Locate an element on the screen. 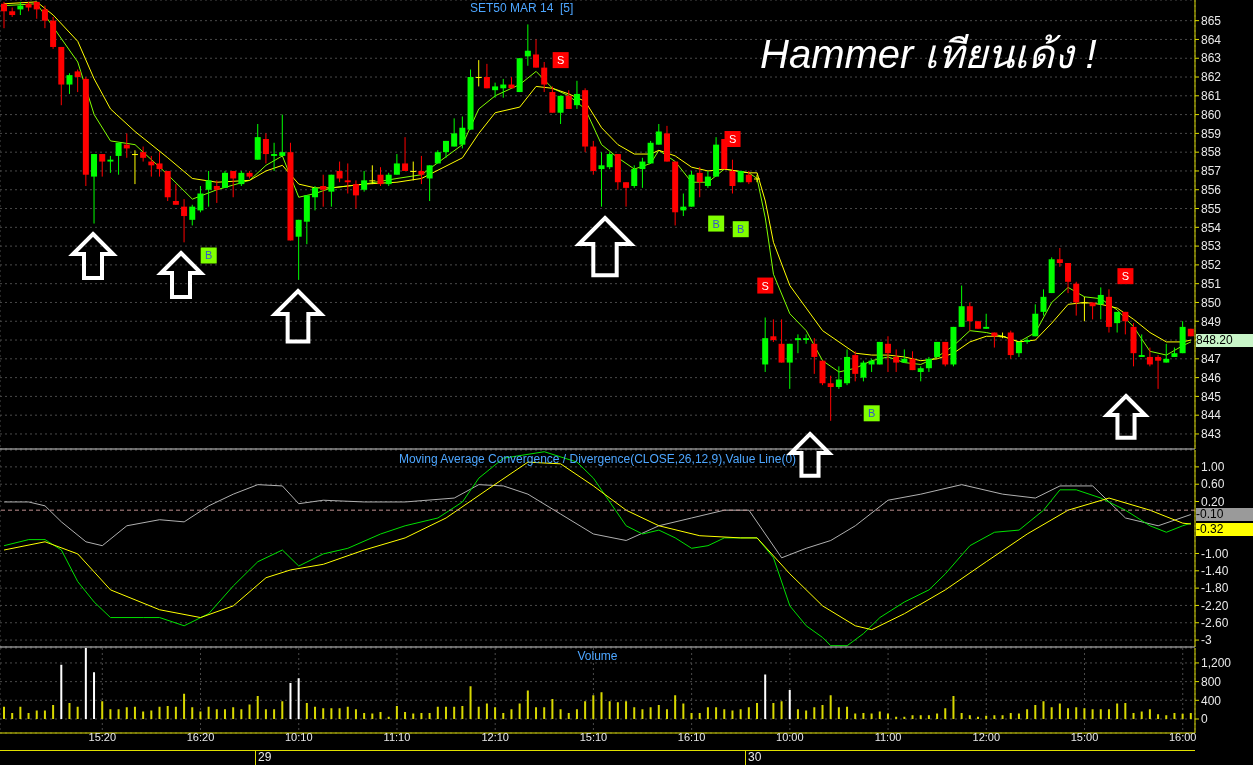 The image size is (1253, 765). y-tick-label: 846 is located at coordinates (1211, 377).